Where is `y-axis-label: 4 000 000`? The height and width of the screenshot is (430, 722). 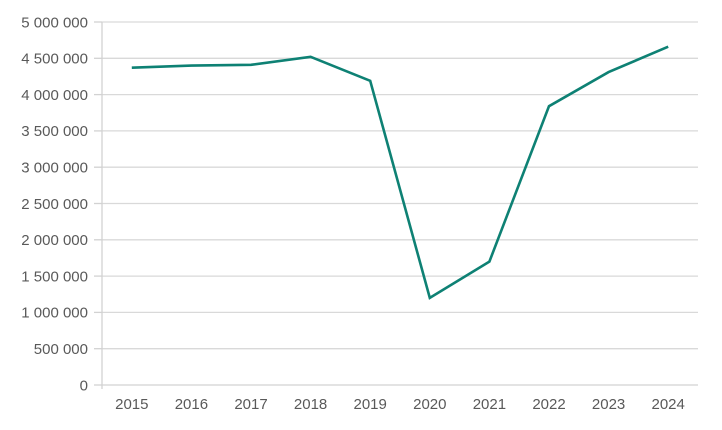 y-axis-label: 4 000 000 is located at coordinates (54, 95).